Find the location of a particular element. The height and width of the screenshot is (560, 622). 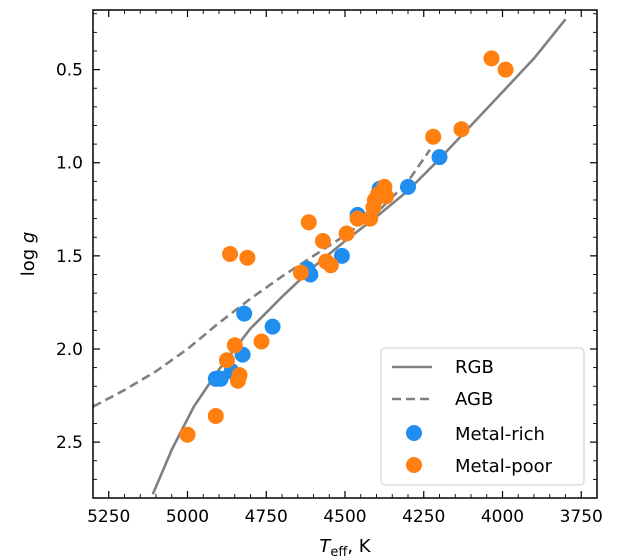

legend-agb-label: AGB is located at coordinates (474, 399).